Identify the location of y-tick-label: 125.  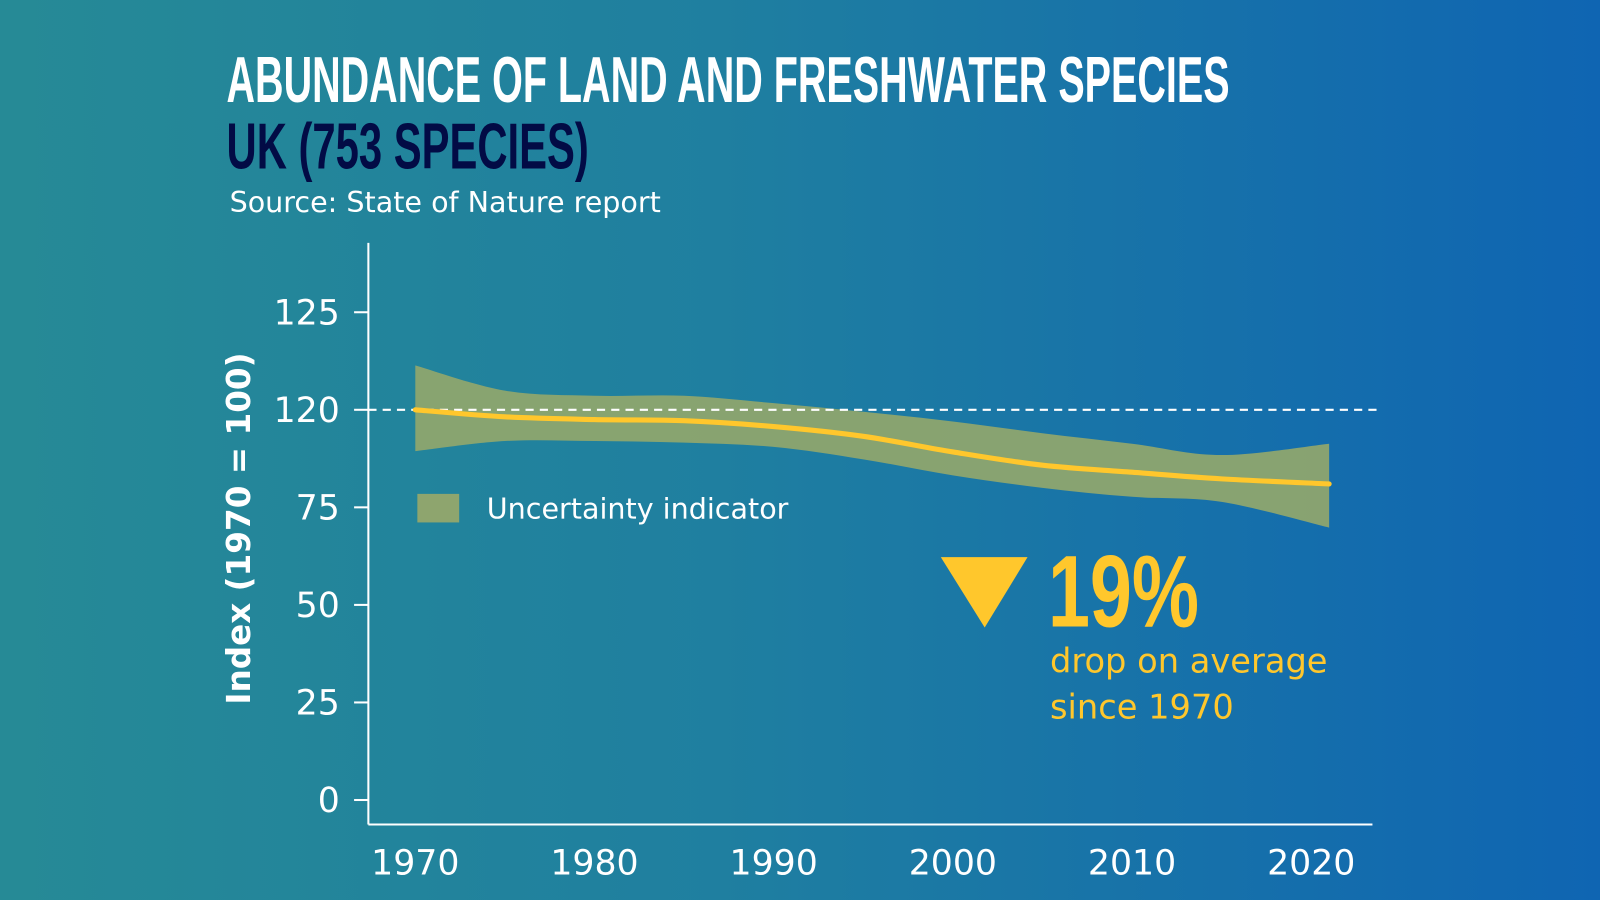
(307, 313).